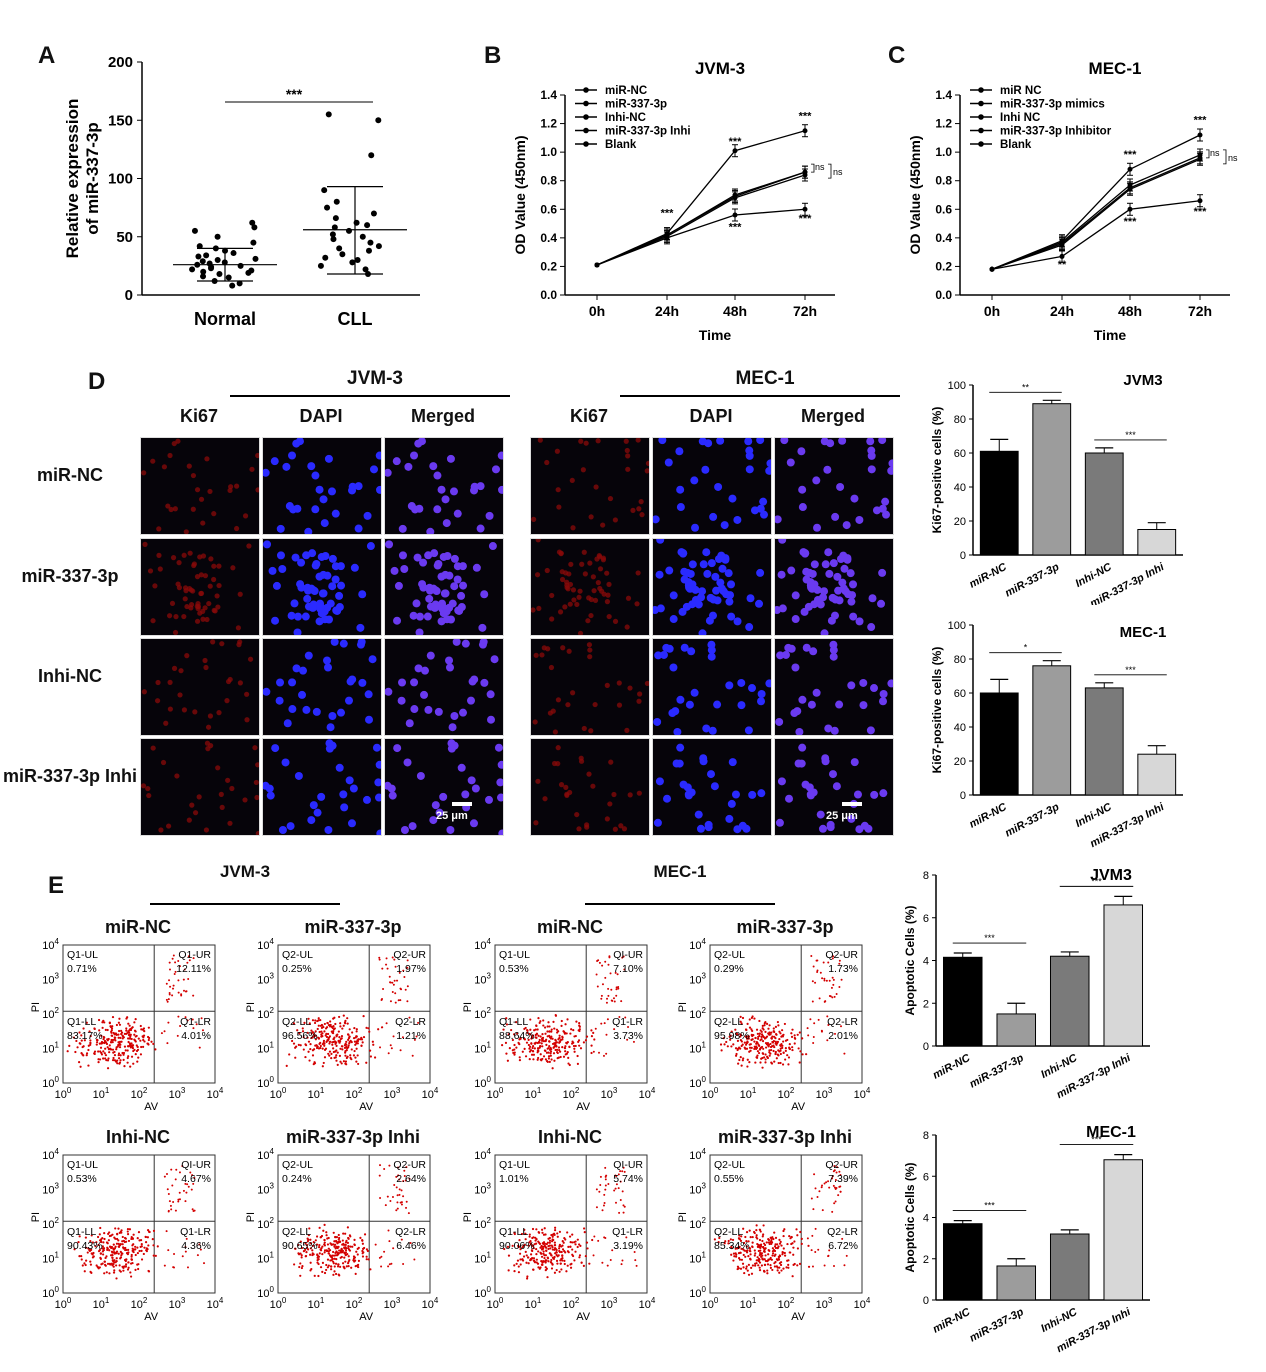 Image resolution: width=1266 pixels, height=1372 pixels. What do you see at coordinates (1062, 265) in the screenshot?
I see `annotation: **` at bounding box center [1062, 265].